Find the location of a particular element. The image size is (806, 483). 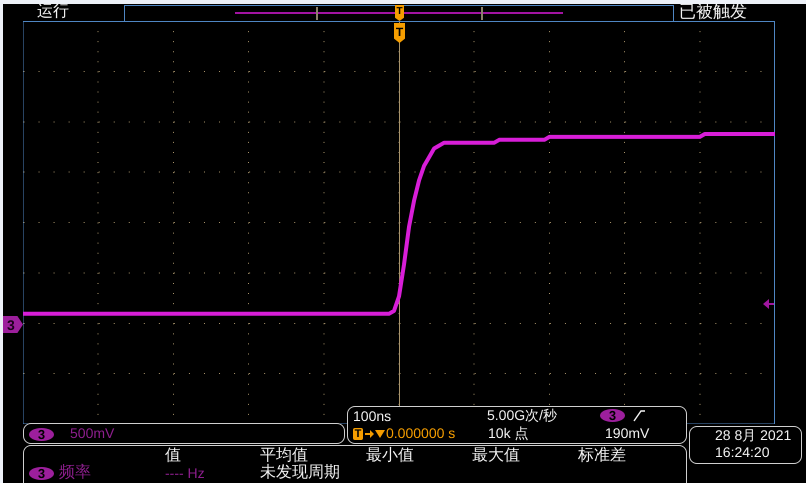

text: 频率 is located at coordinates (75, 472).